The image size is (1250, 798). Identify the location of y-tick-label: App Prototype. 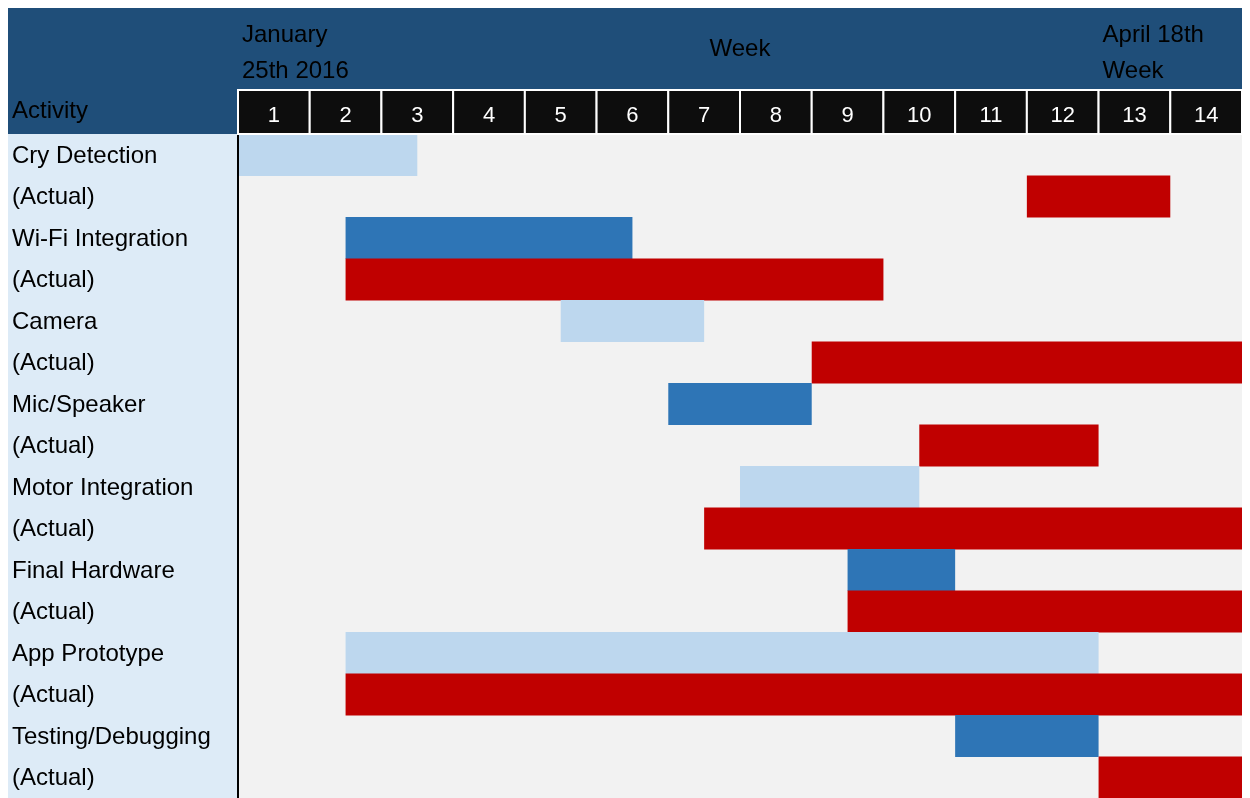
(88, 652).